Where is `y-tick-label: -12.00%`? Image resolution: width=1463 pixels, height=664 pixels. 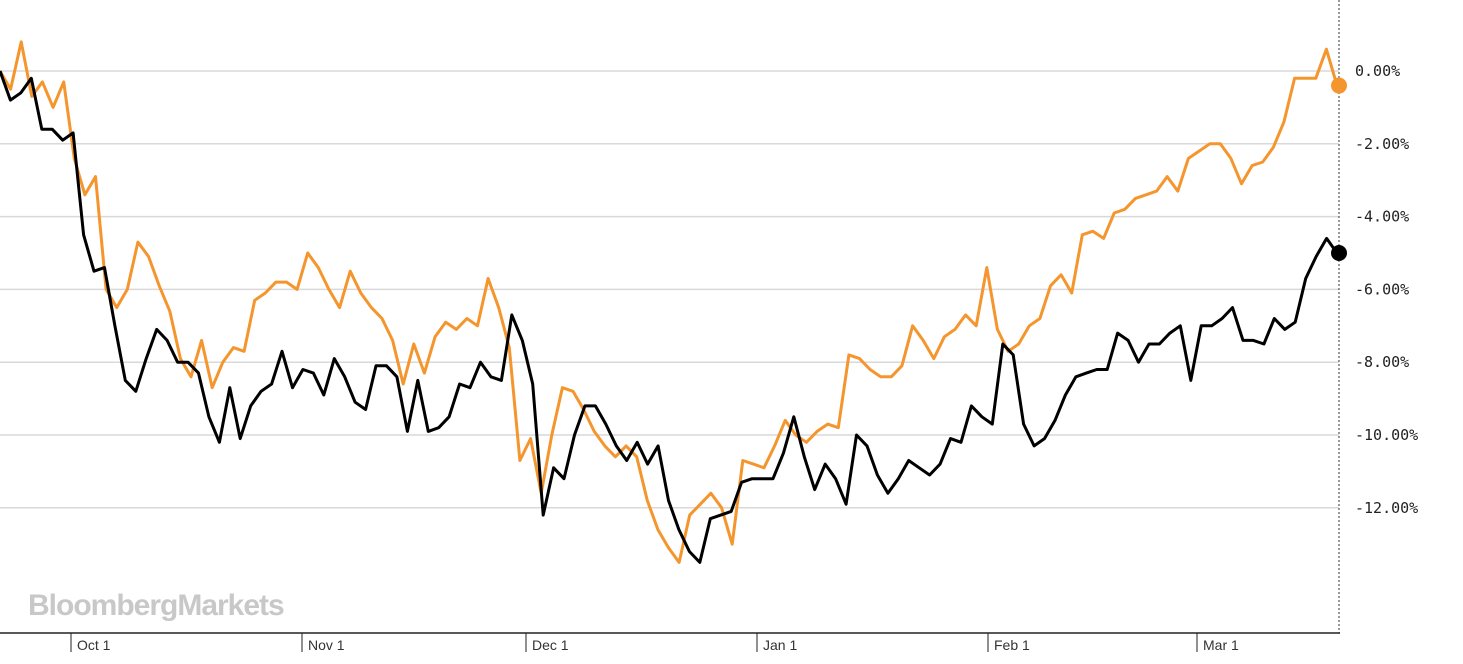
y-tick-label: -12.00% is located at coordinates (1386, 508).